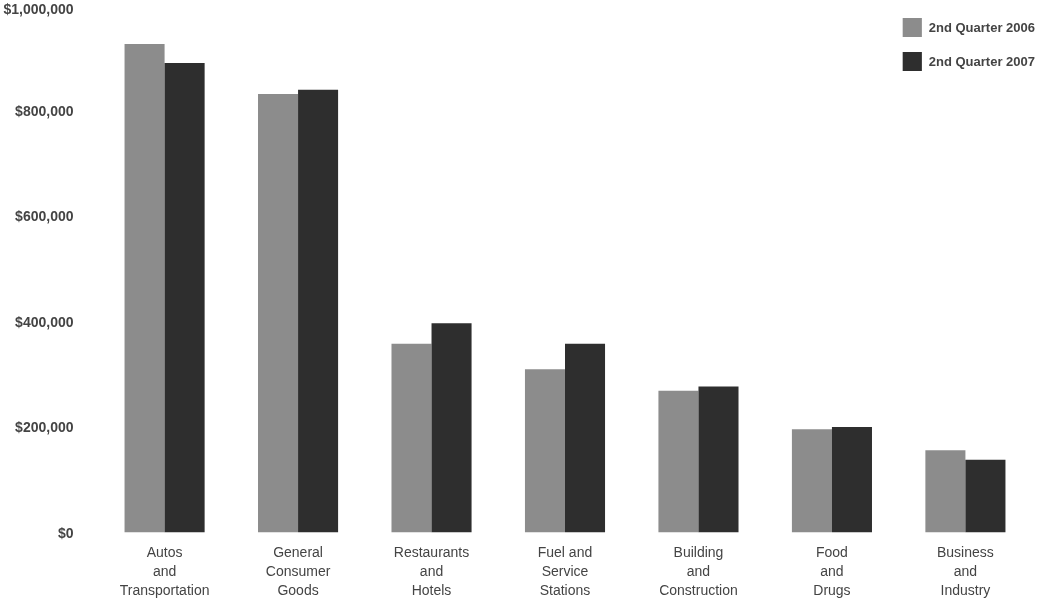  What do you see at coordinates (832, 570) in the screenshot?
I see `x-tick-label: Food and Drugs` at bounding box center [832, 570].